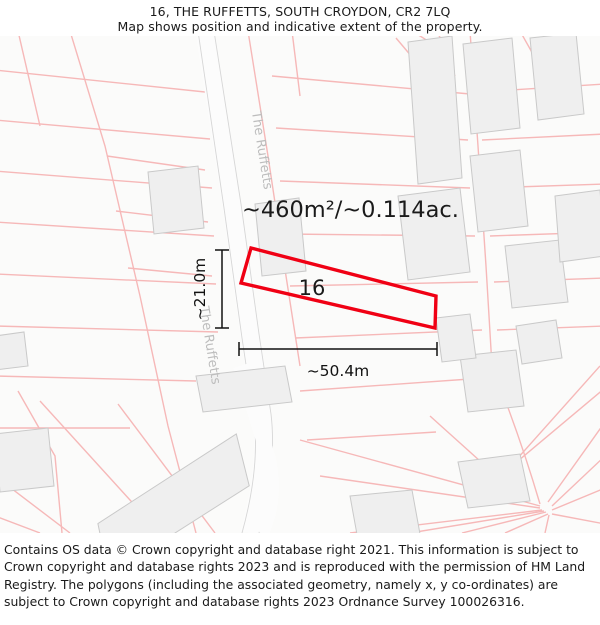 The height and width of the screenshot is (625, 600). What do you see at coordinates (222, 289) in the screenshot?
I see `height-dimension-line` at bounding box center [222, 289].